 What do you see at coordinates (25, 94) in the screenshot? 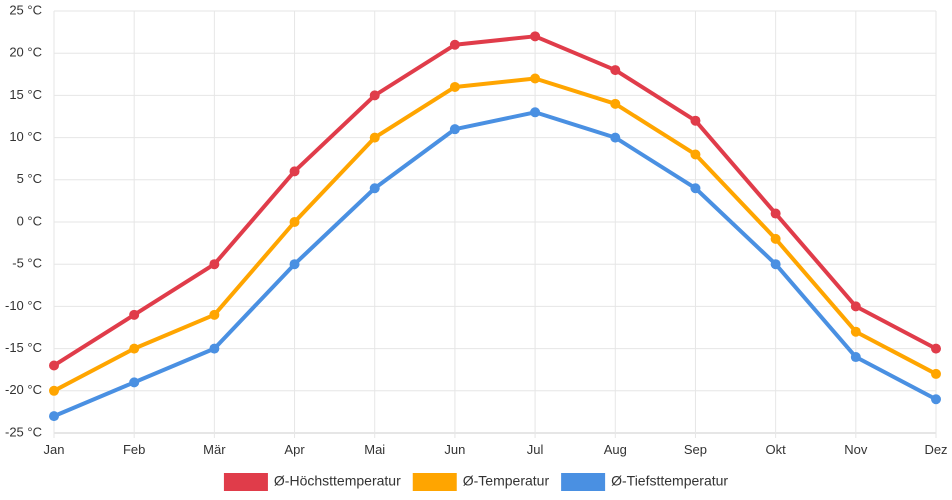
I see `y-tick-label: 15 °C` at bounding box center [25, 94].